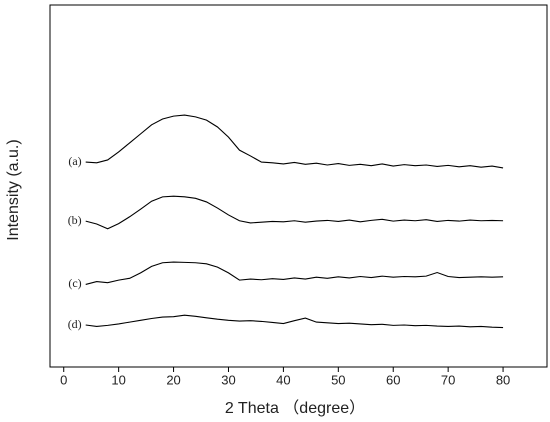 The height and width of the screenshot is (422, 550). Describe the element at coordinates (173, 379) in the screenshot. I see `x-tick-label: 20` at that location.